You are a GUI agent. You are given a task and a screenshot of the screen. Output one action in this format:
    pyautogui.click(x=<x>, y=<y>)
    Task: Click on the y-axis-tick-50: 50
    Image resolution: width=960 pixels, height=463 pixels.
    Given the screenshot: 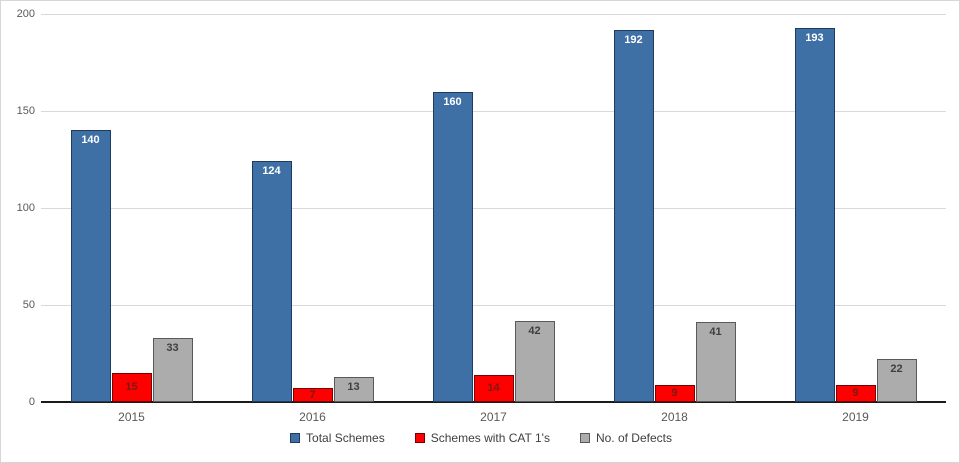 What is the action you would take?
    pyautogui.click(x=28, y=305)
    